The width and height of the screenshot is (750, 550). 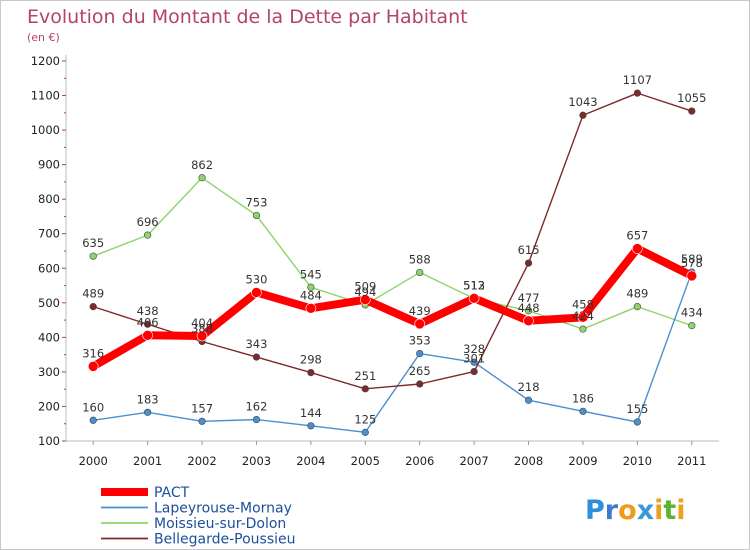 What do you see at coordinates (365, 376) in the screenshot?
I see `data-label: 251` at bounding box center [365, 376].